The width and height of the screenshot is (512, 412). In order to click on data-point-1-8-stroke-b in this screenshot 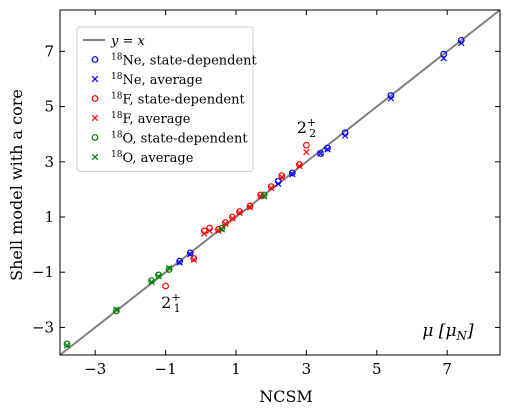, I will do `click(443, 58)`.